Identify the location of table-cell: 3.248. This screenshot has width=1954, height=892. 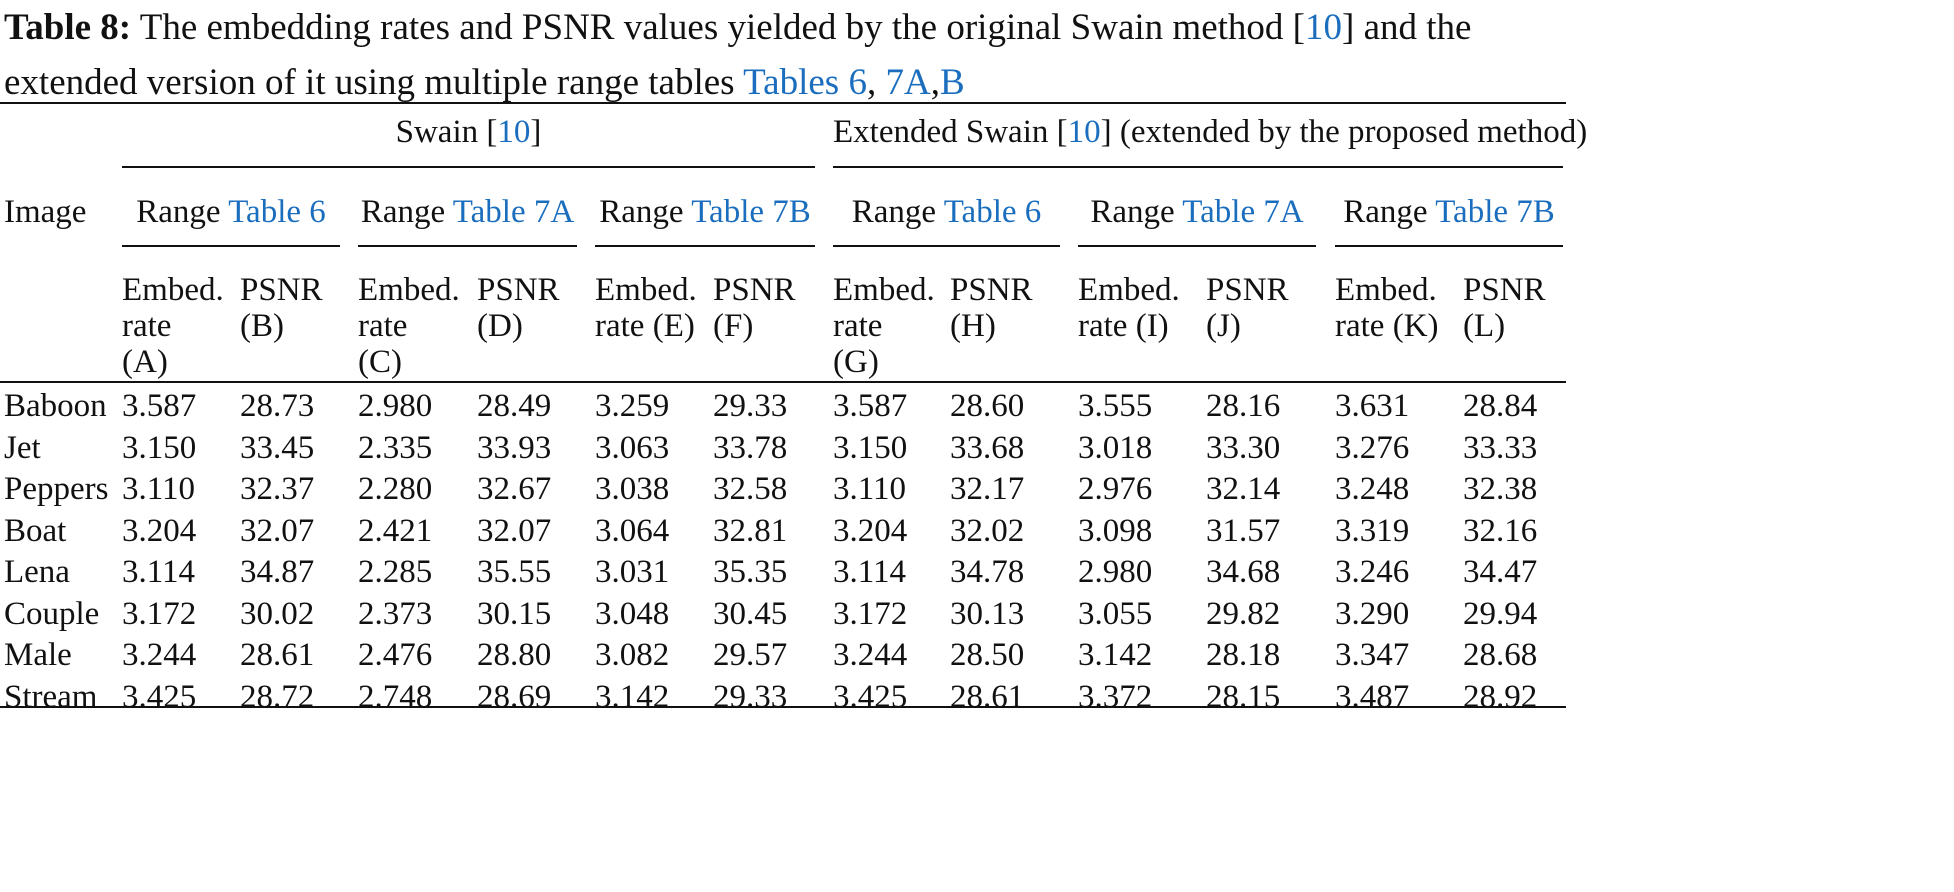
(1372, 489).